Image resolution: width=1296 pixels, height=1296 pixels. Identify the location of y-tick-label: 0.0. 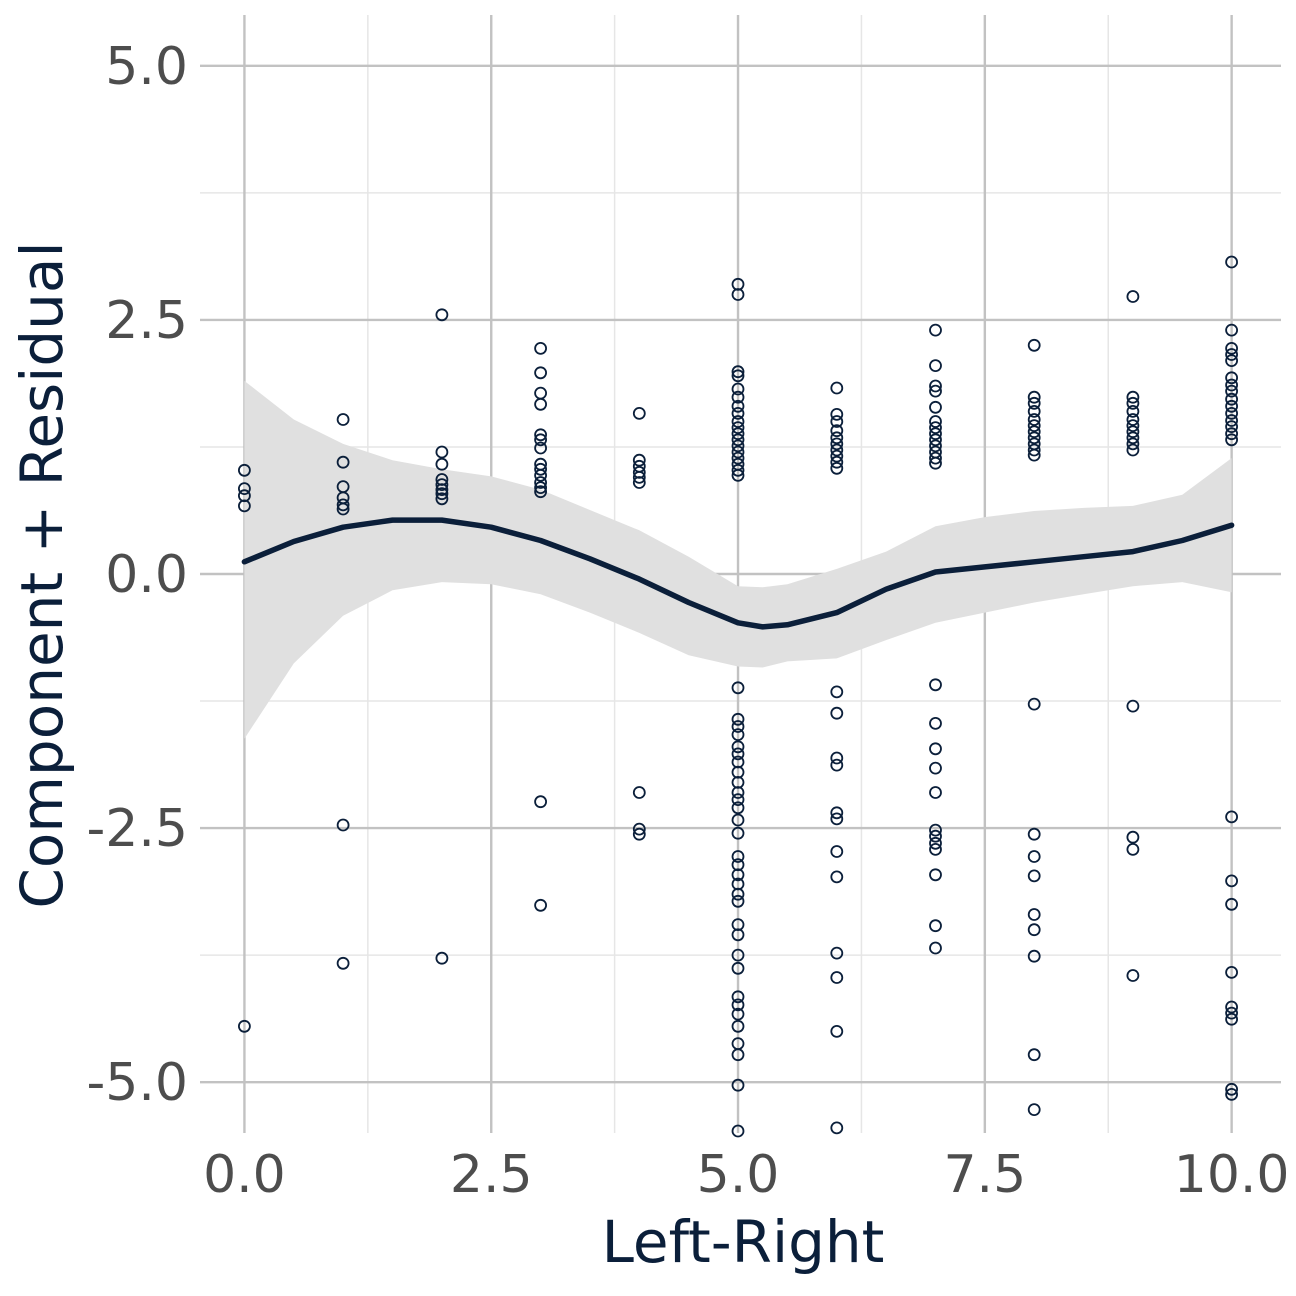
(146, 575).